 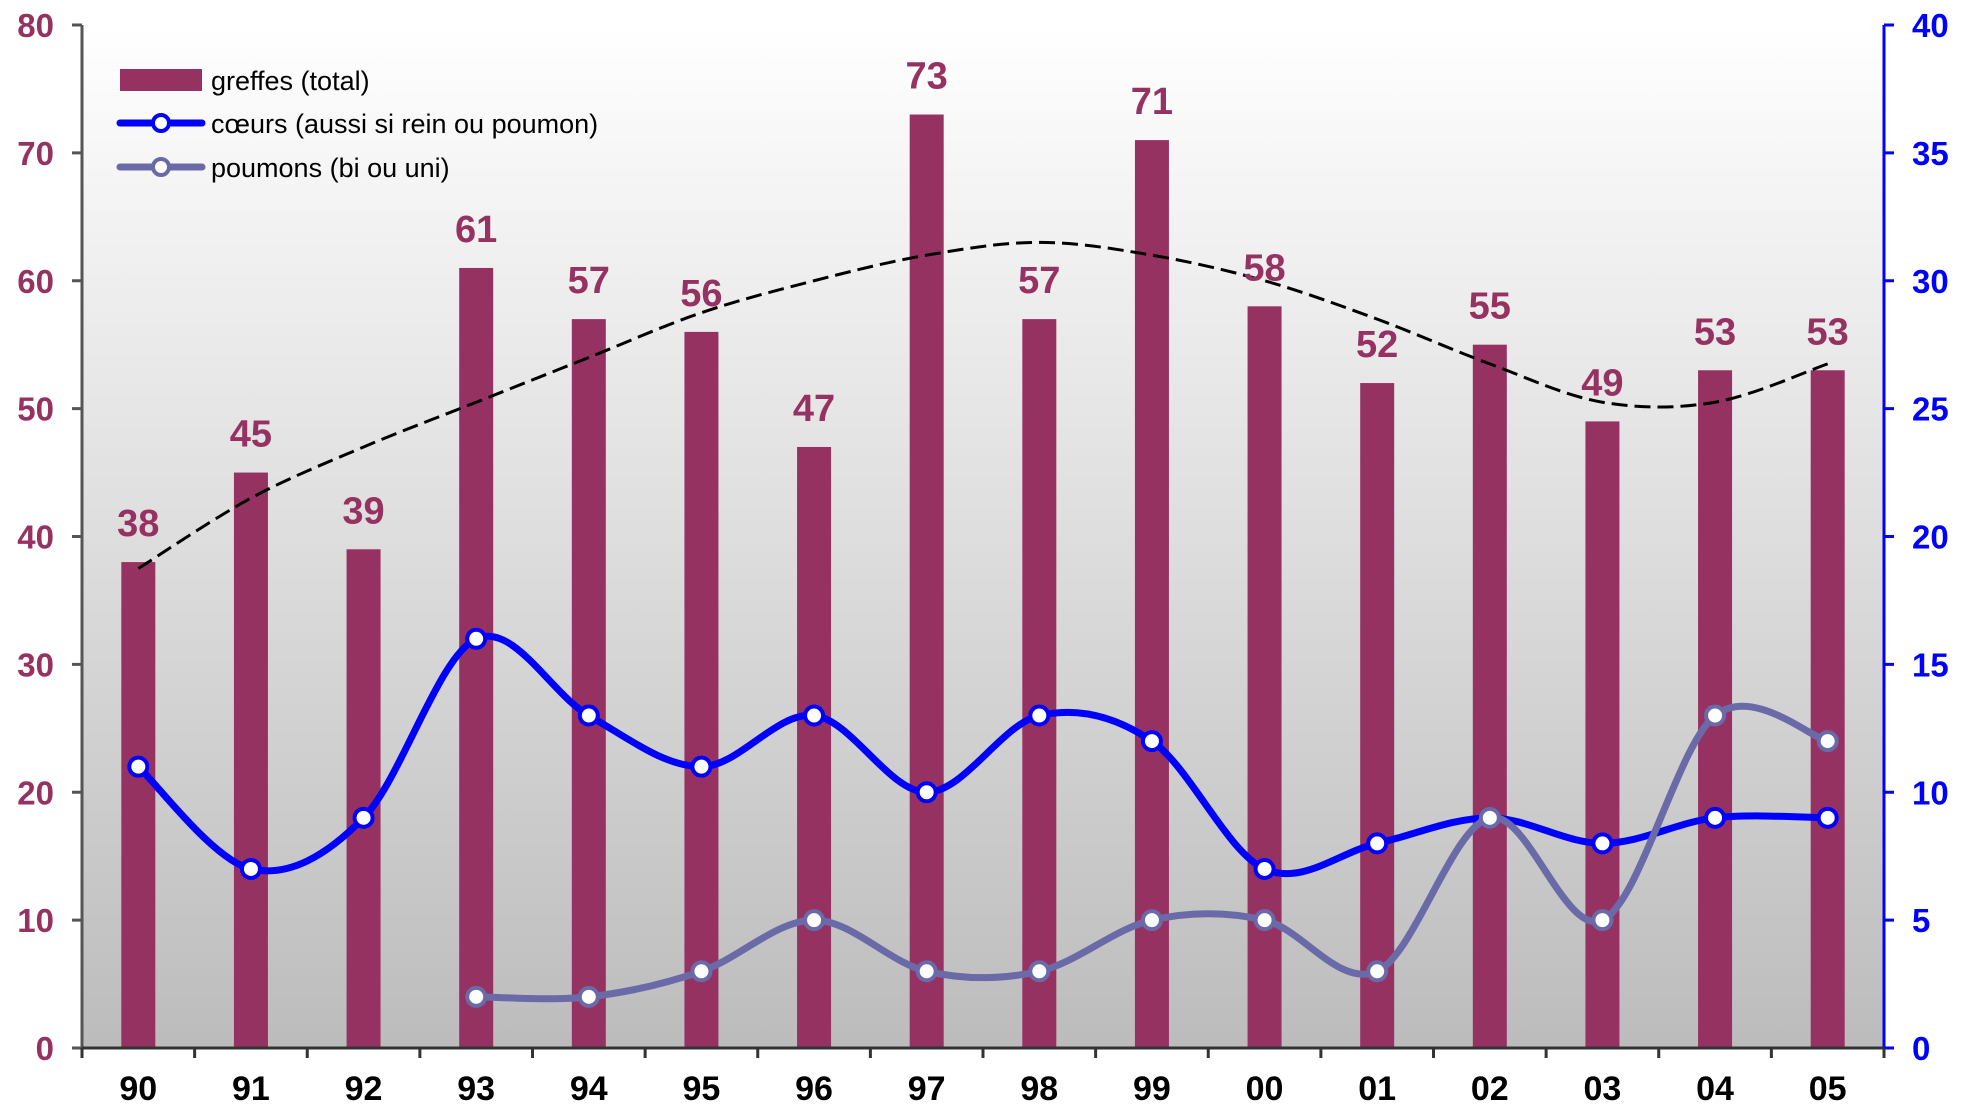 What do you see at coordinates (1930, 664) in the screenshot?
I see `y-right-tick-label-15: 15` at bounding box center [1930, 664].